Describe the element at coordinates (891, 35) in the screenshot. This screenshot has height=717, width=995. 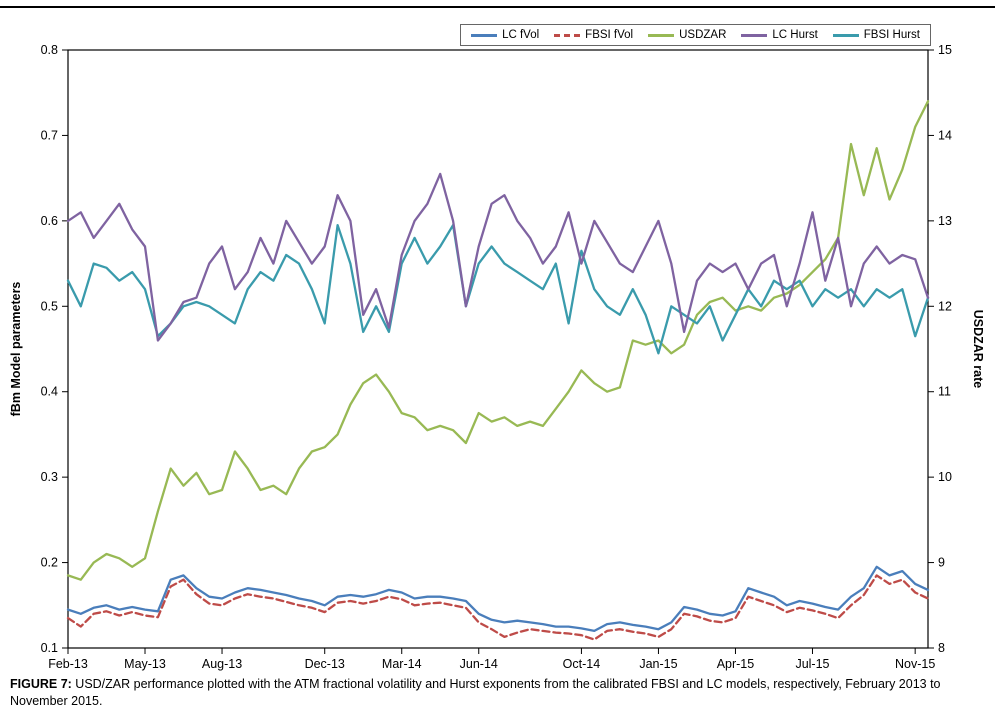
I see `legend-label: FBSI Hurst` at that location.